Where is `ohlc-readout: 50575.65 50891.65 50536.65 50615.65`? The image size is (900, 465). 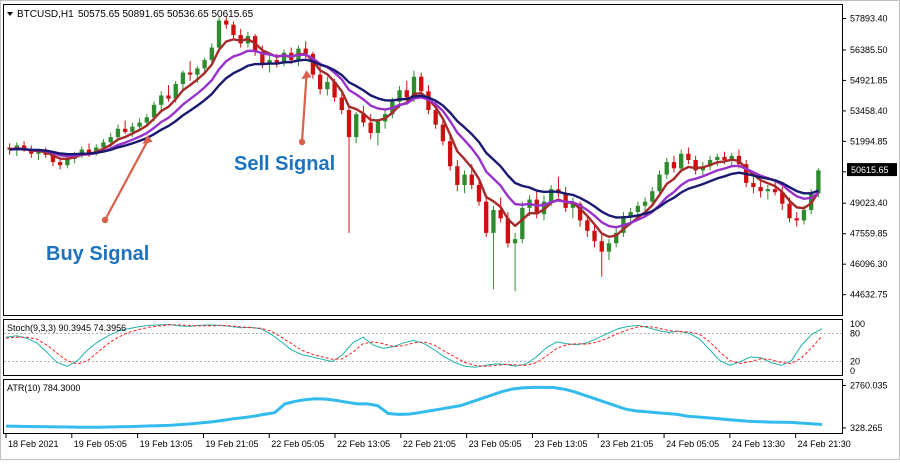
ohlc-readout: 50575.65 50891.65 50536.65 50615.65 is located at coordinates (166, 14).